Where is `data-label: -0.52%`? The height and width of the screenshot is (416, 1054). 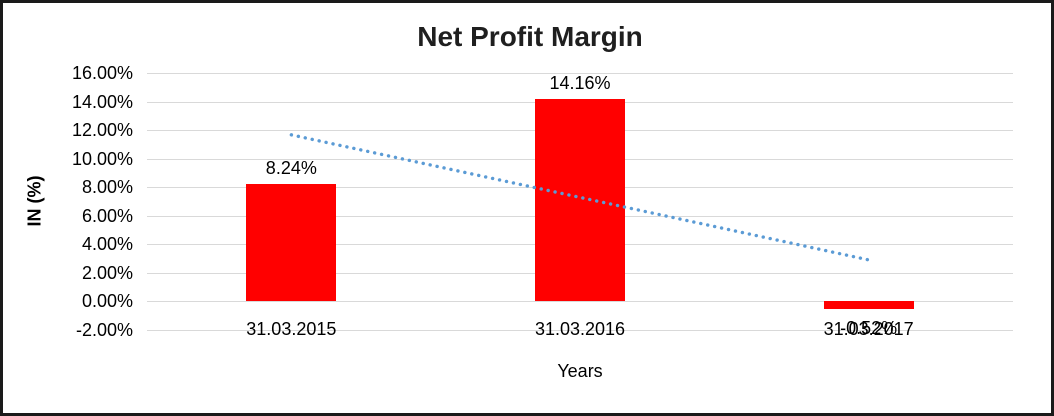 data-label: -0.52% is located at coordinates (869, 327).